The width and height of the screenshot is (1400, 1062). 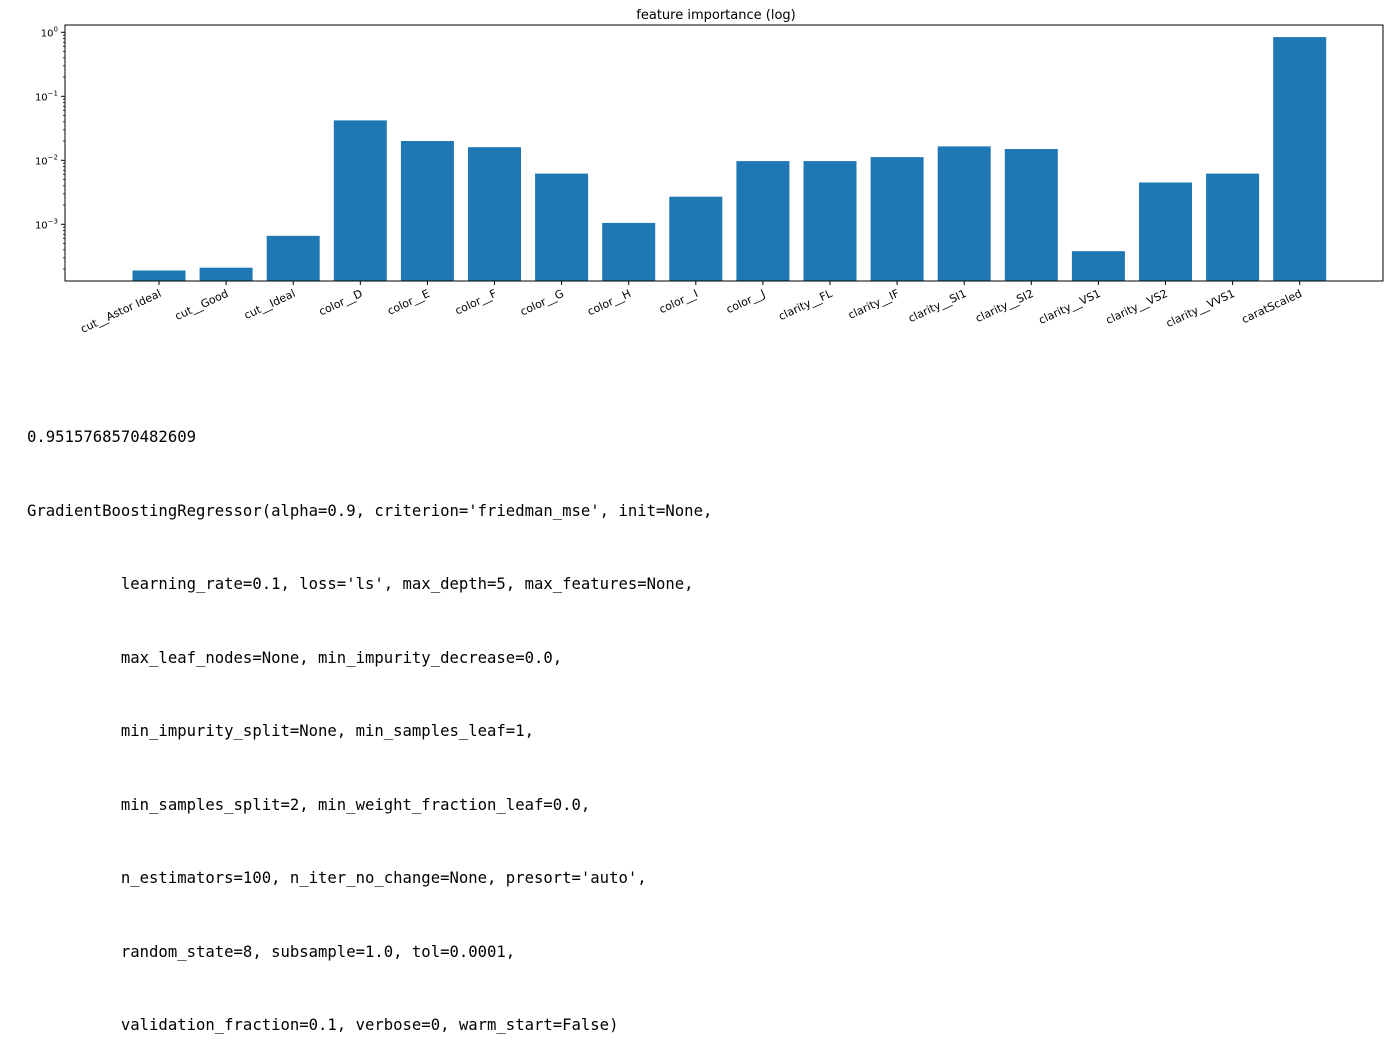 I want to click on x-tick-label: clarity__VS2, so click(x=1137, y=307).